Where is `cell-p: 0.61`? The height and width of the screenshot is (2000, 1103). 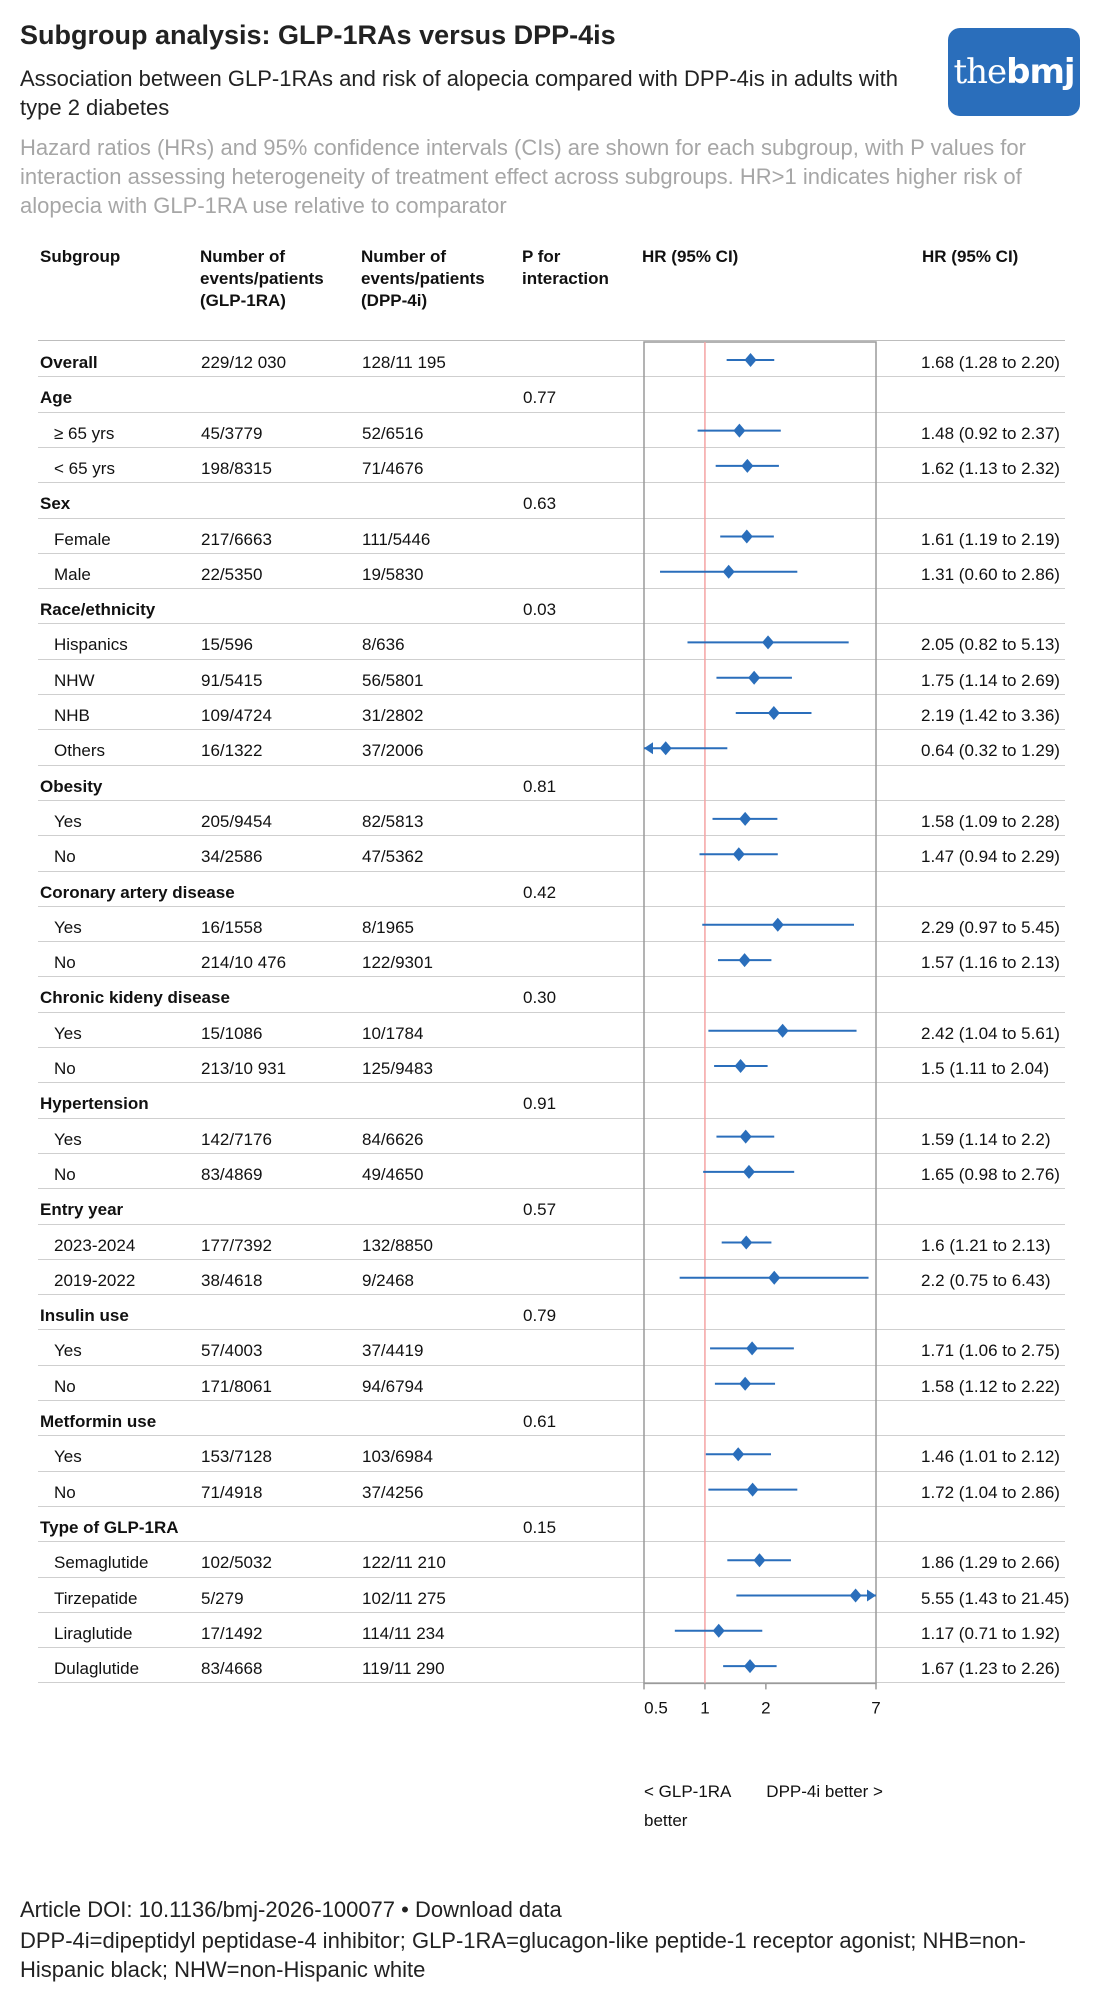 cell-p: 0.61 is located at coordinates (540, 1421).